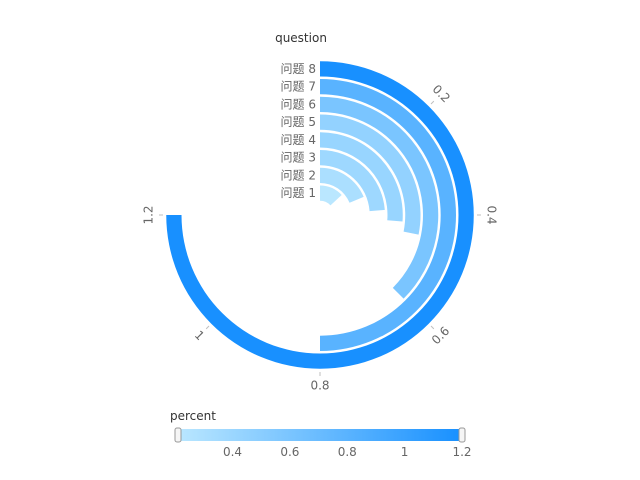 The width and height of the screenshot is (640, 480). Describe the element at coordinates (298, 131) in the screenshot. I see `category-labels: 问题 1 问题 2 问题 3 问题 4 问题 5 问题 6 问题 7 问题 8` at that location.